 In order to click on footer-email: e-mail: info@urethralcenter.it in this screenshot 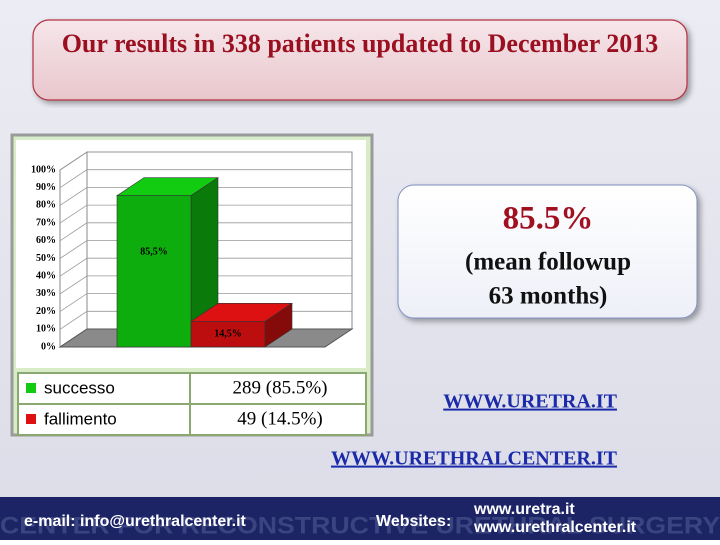, I will do `click(135, 521)`.